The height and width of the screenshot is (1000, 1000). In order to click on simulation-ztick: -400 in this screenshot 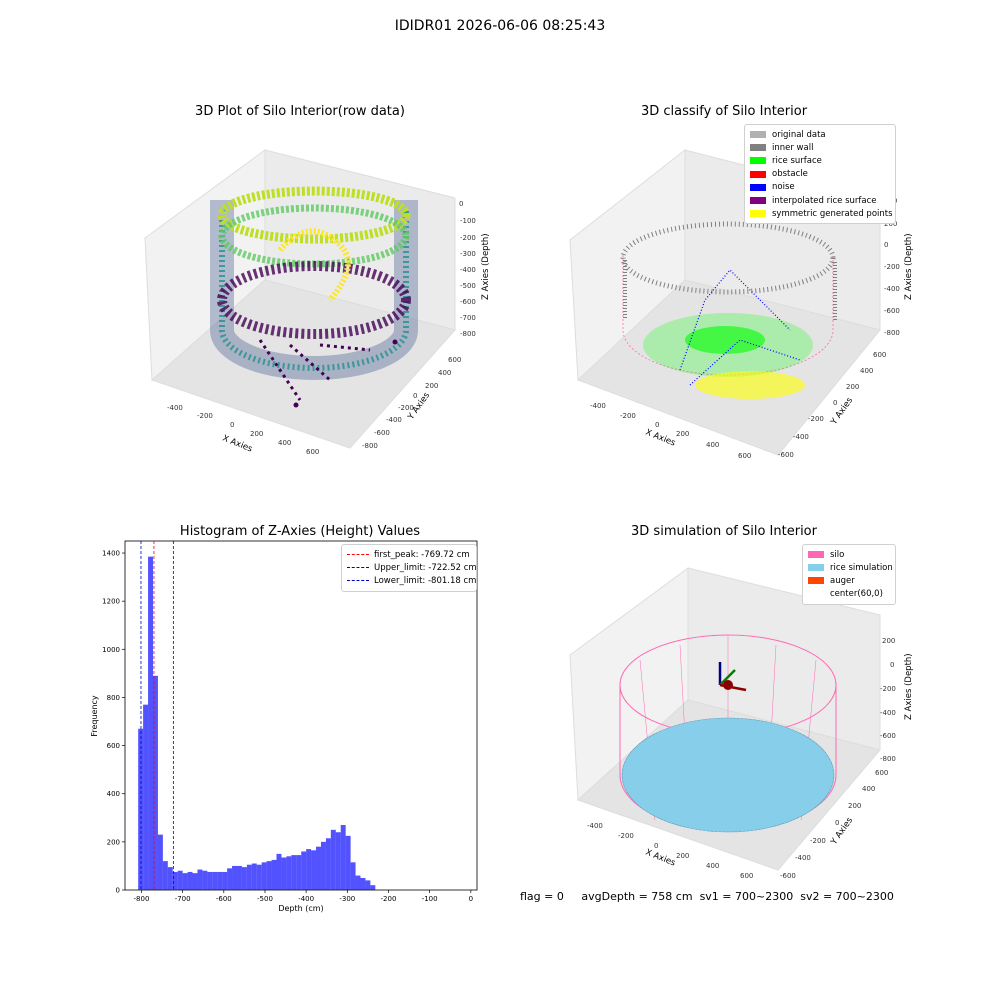, I will do `click(888, 713)`.